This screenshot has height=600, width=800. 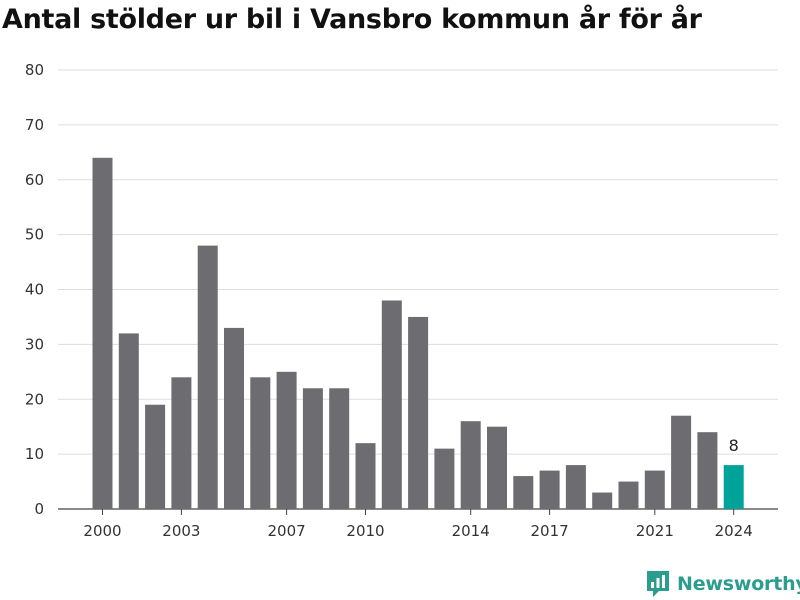 What do you see at coordinates (207, 377) in the screenshot?
I see `bar-2004` at bounding box center [207, 377].